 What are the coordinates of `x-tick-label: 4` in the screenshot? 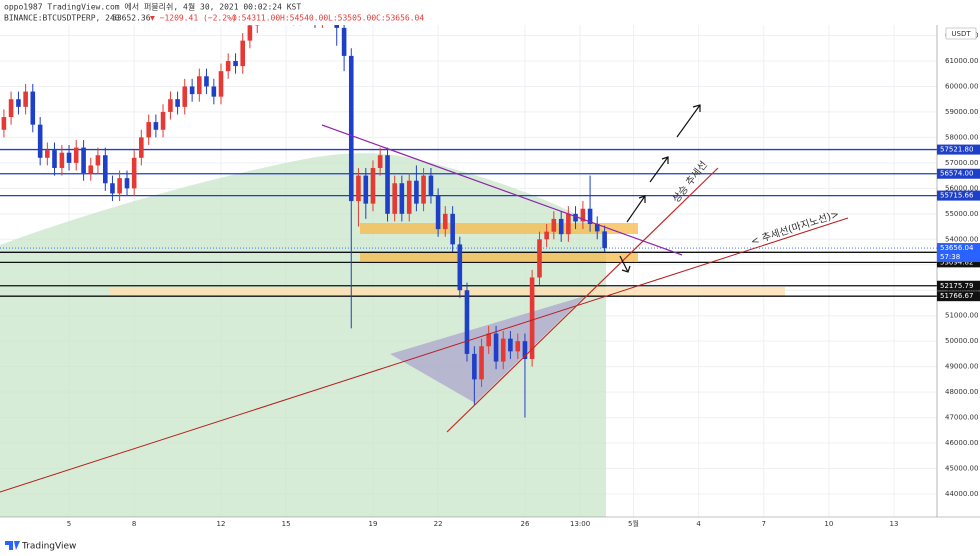 It's located at (698, 524).